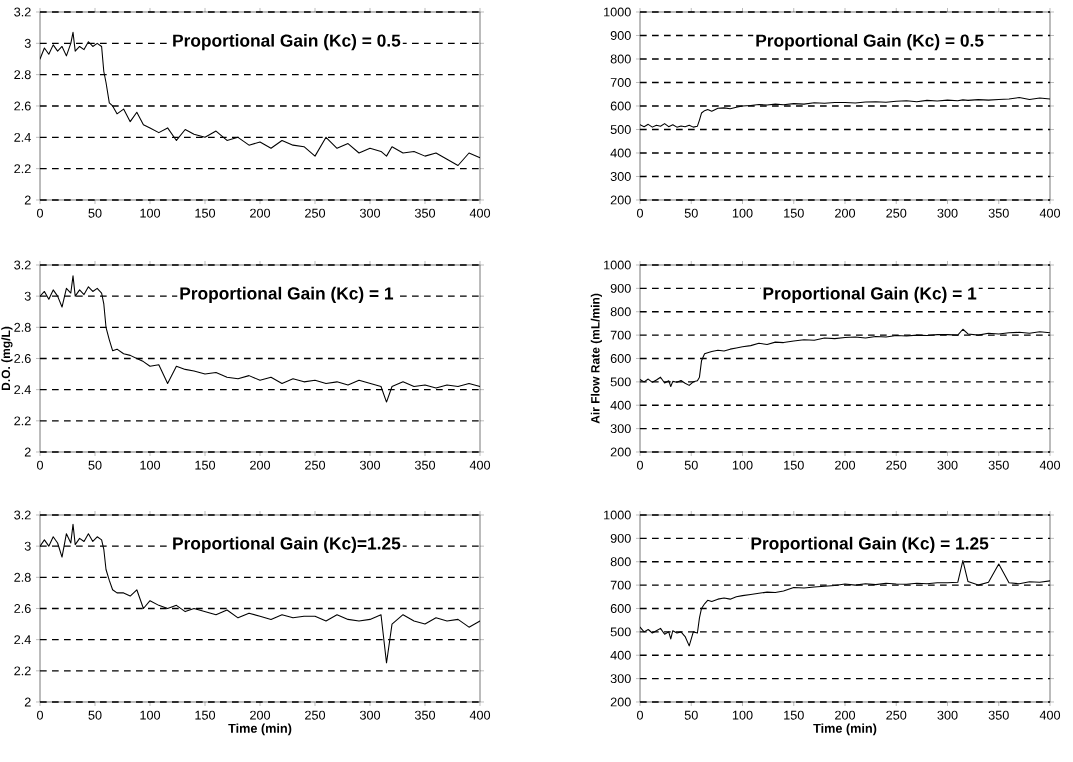  I want to click on x-axis-title: Time (min), so click(260, 729).